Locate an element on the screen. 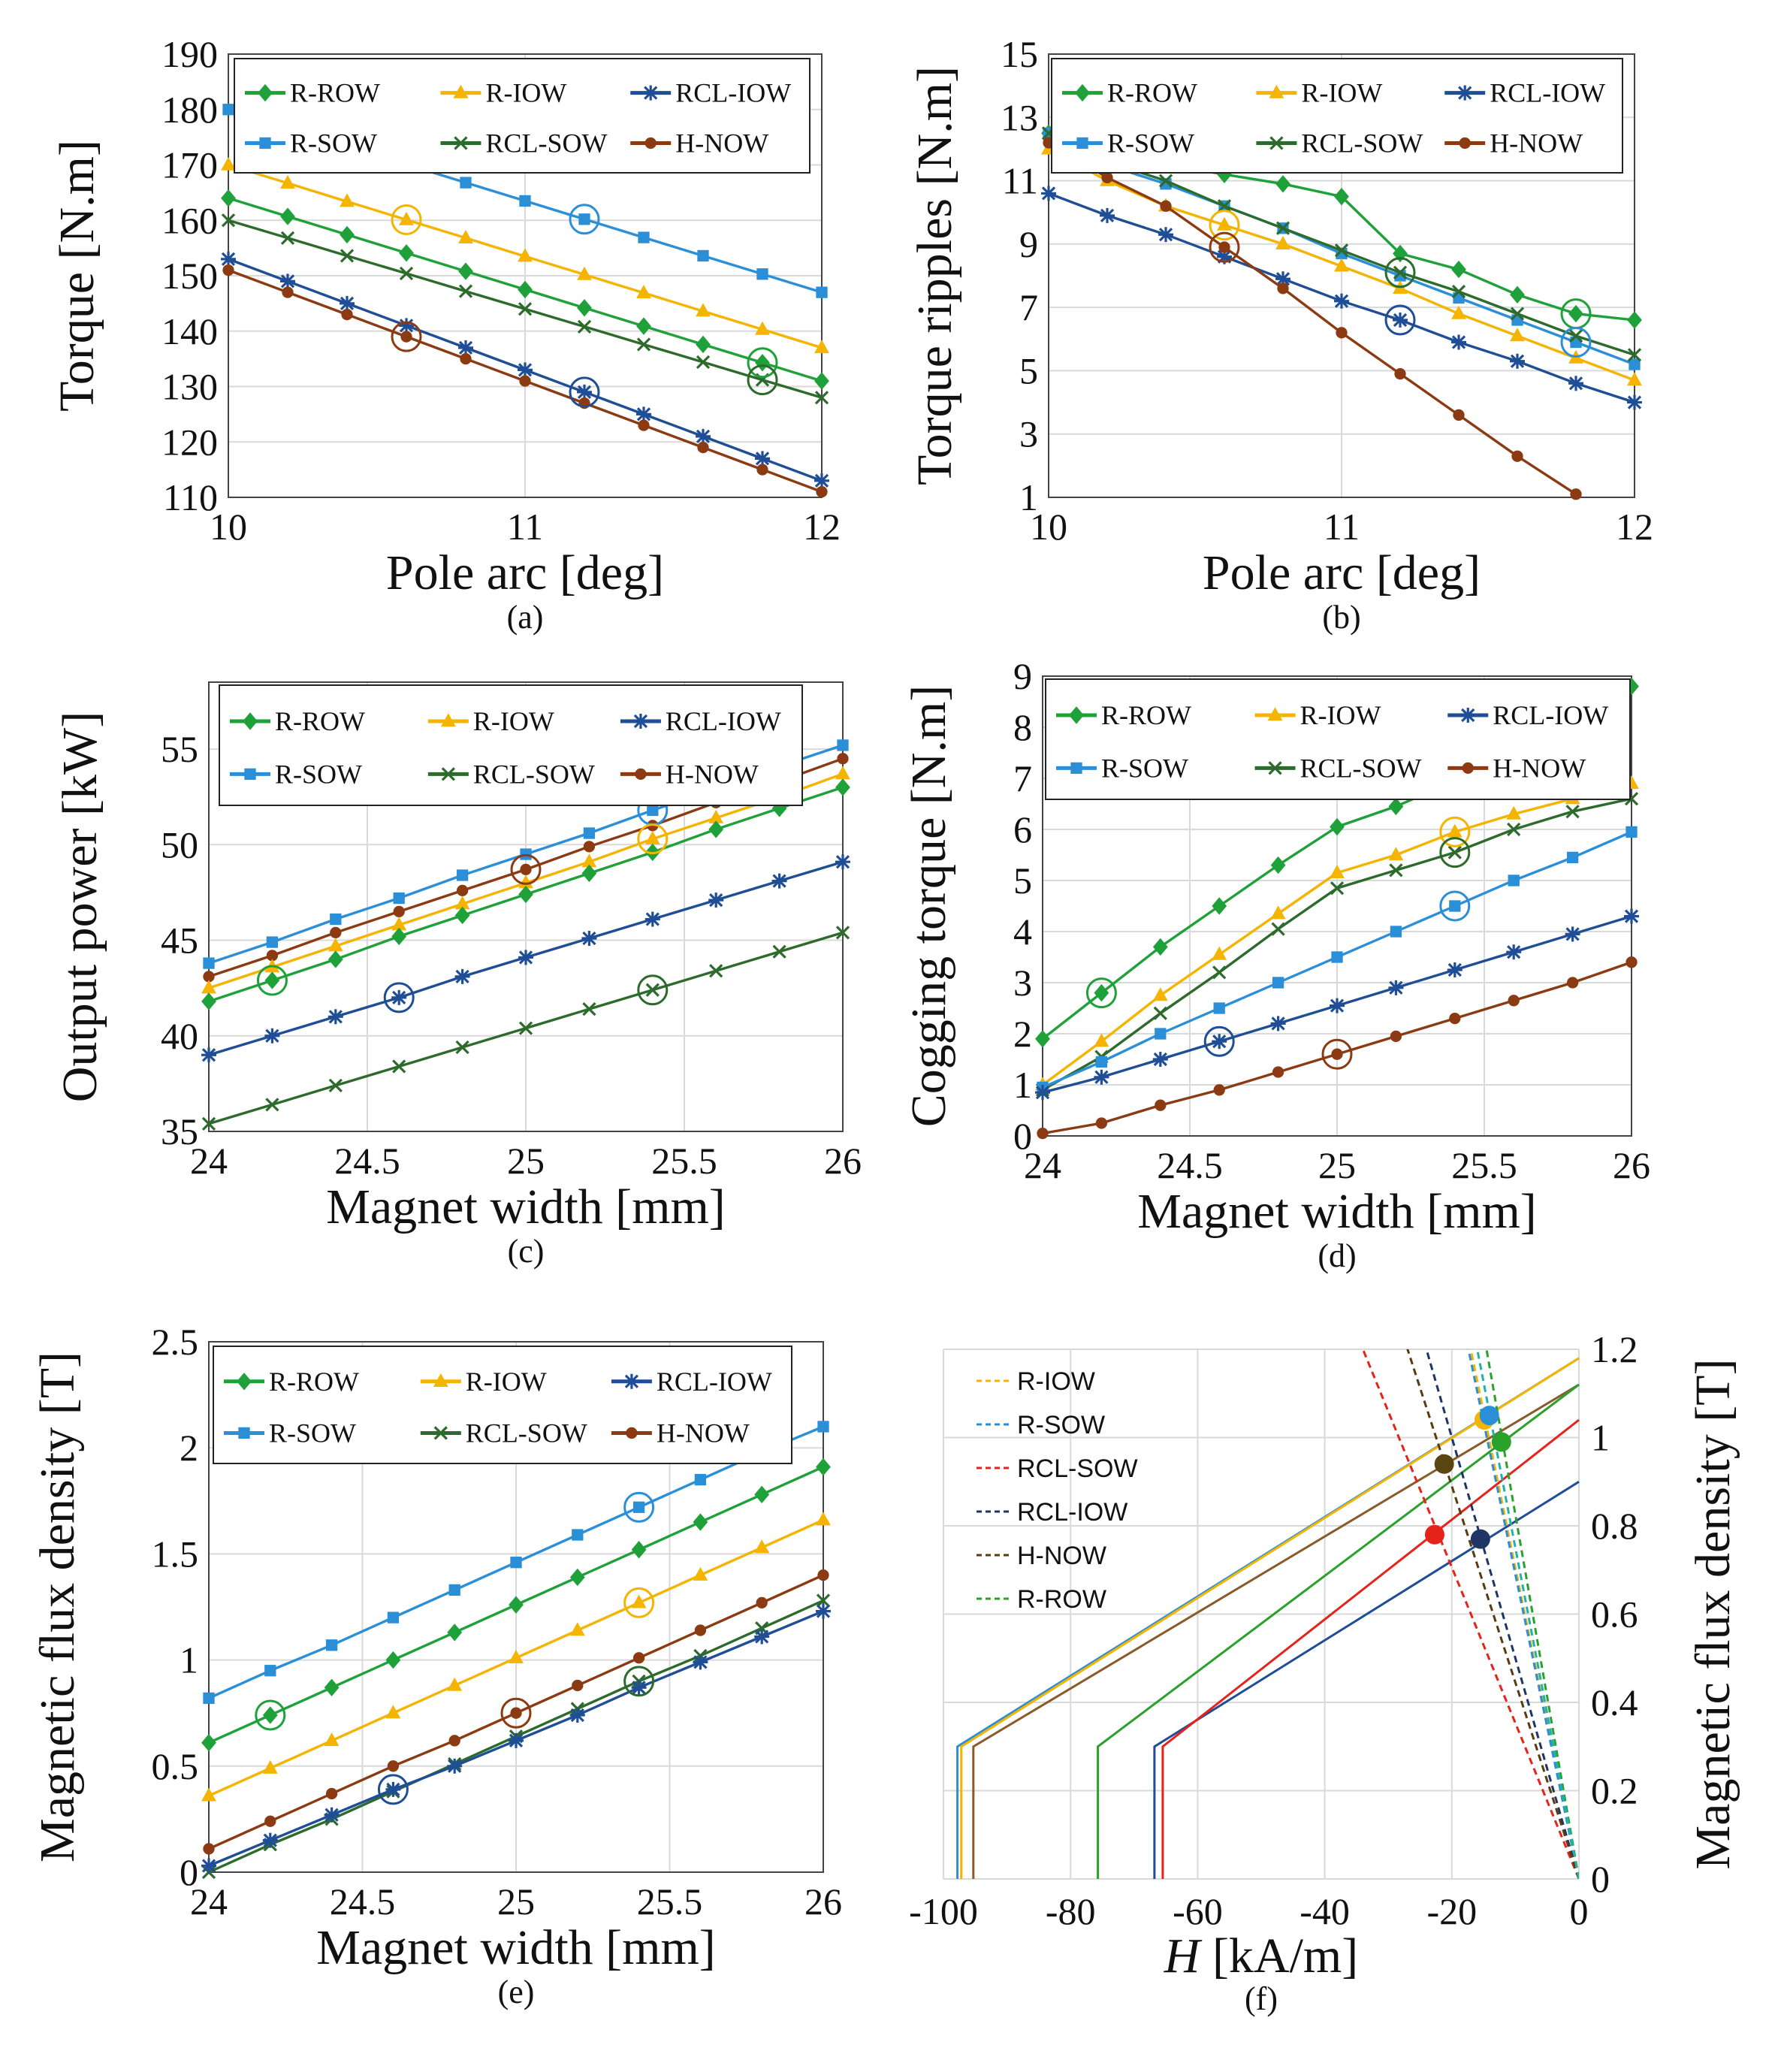 The image size is (1784, 2072). legend-item-rcl-iow: RCL-IOW is located at coordinates (1527, 715).